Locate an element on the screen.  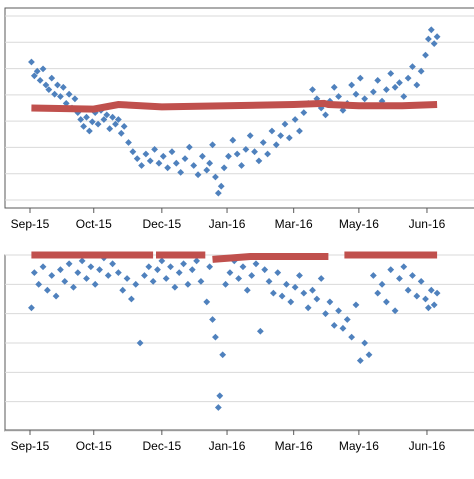
trend-series is located at coordinates (234, 257).